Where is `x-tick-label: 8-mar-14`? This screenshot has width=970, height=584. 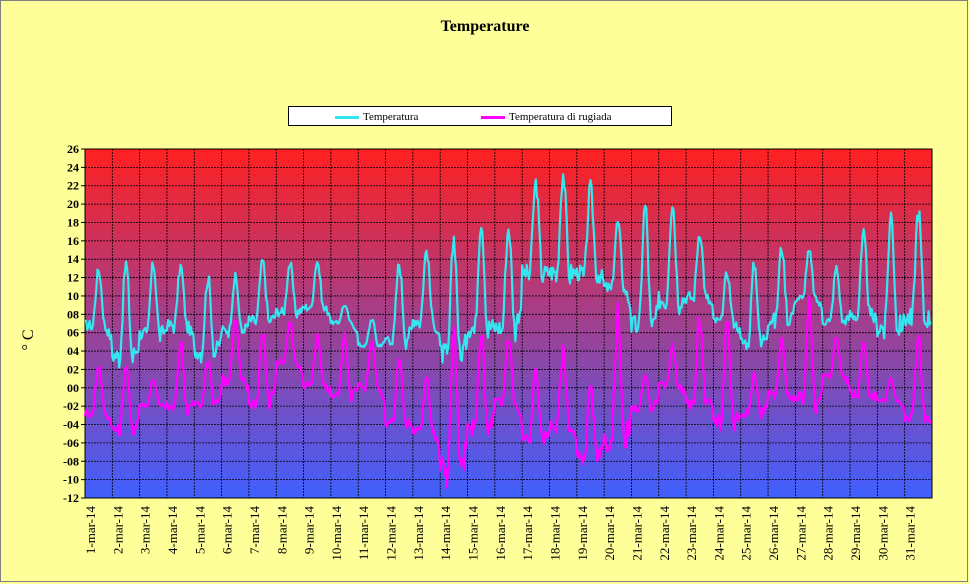
x-tick-label: 8-mar-14 is located at coordinates (281, 530).